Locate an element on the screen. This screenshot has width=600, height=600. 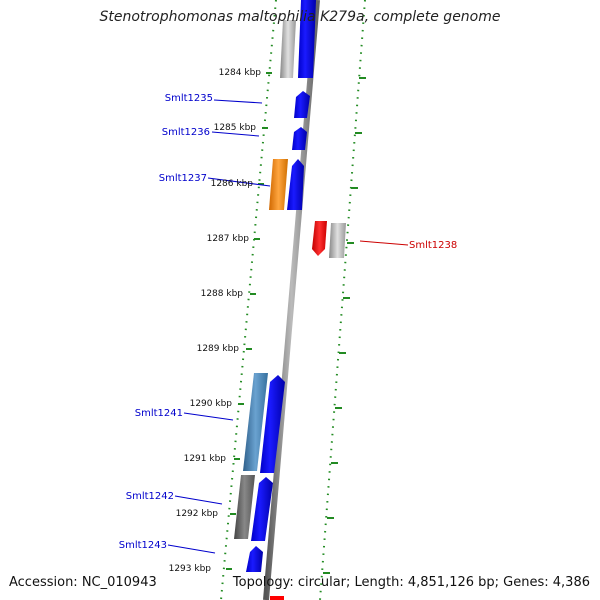
left-major-ticks is located at coordinates (249, 321).